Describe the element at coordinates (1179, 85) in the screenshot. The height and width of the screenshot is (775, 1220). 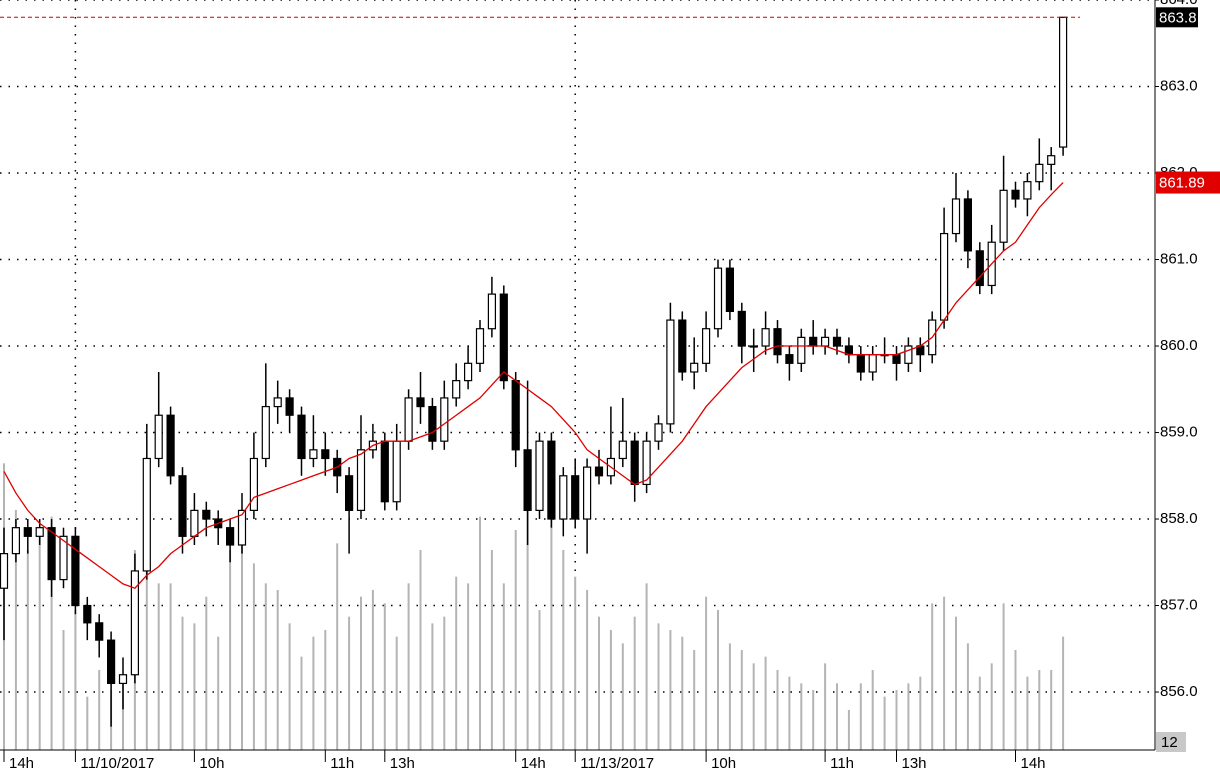
I see `y-tick-label: 863.0` at that location.